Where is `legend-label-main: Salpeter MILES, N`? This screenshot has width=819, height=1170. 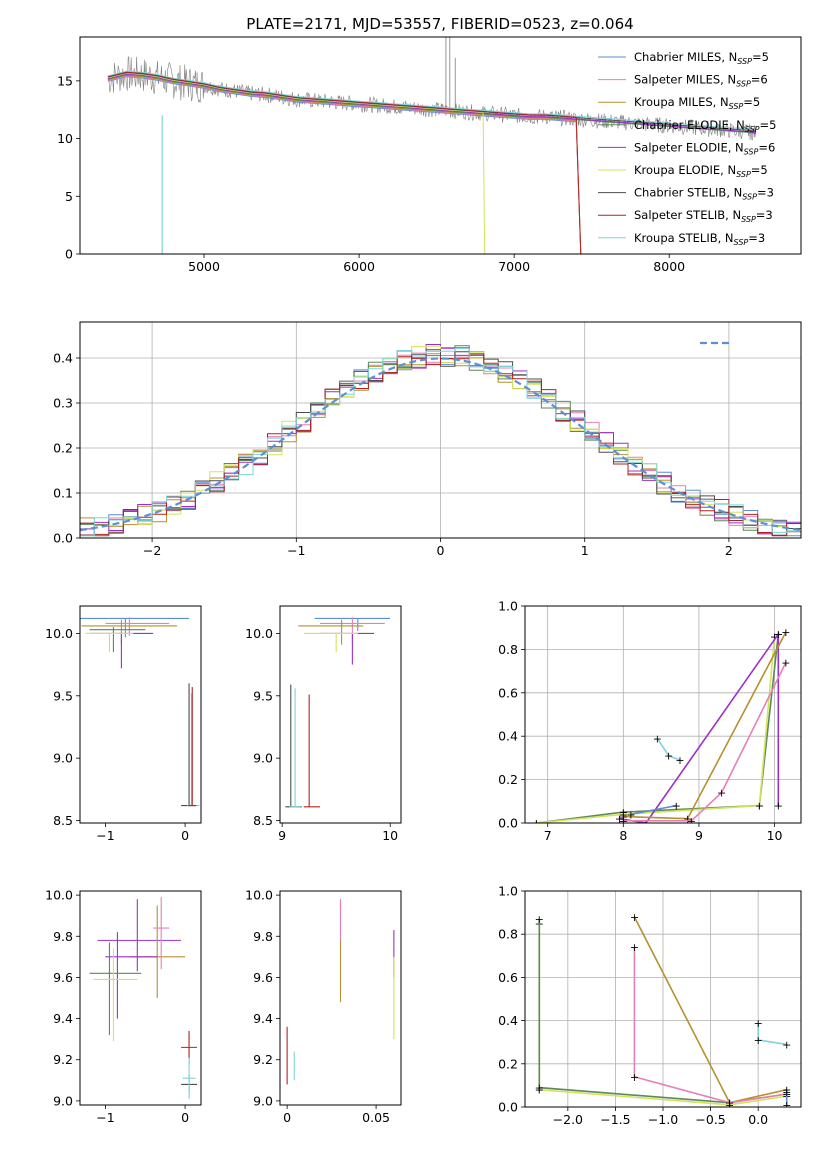
legend-label-main: Salpeter MILES, N is located at coordinates (685, 80).